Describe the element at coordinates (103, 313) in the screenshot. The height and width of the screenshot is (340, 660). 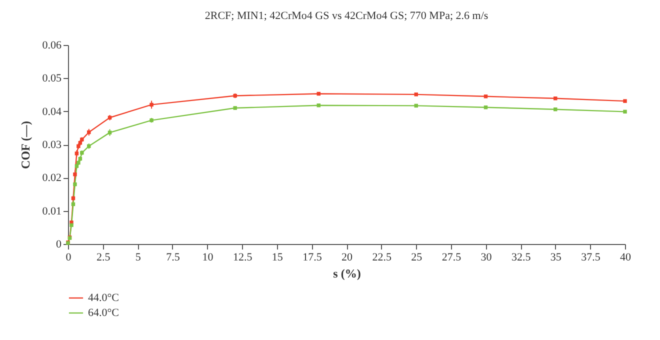
I see `legend-label: 64.0°C` at that location.